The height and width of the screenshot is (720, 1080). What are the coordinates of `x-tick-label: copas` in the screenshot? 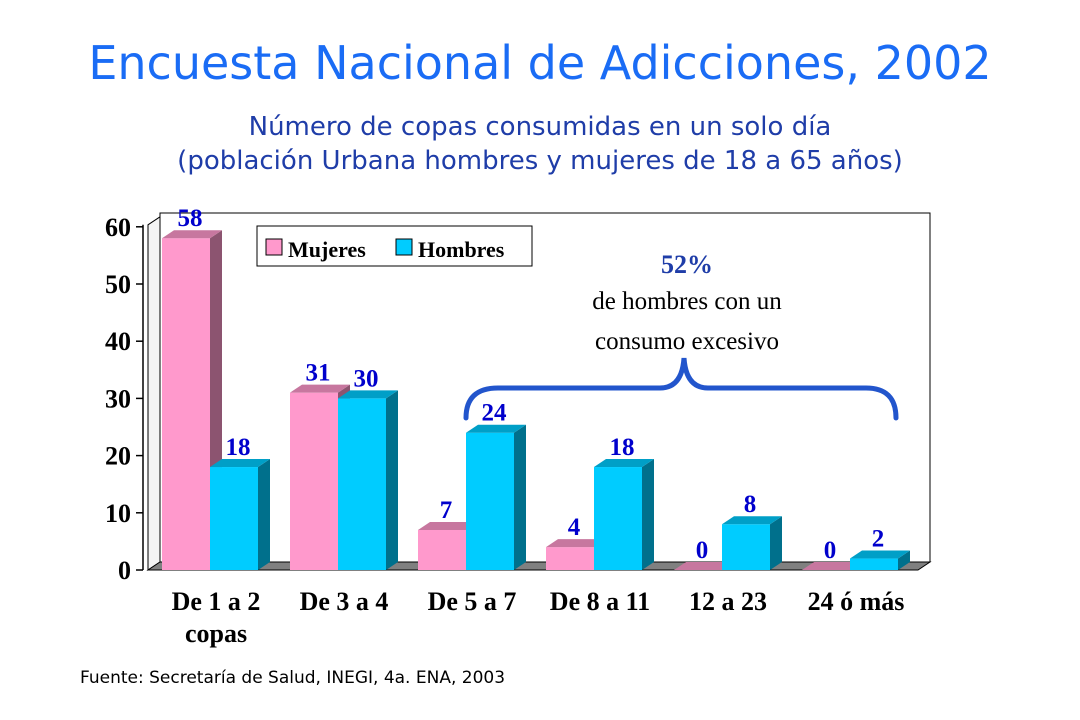 It's located at (216, 633).